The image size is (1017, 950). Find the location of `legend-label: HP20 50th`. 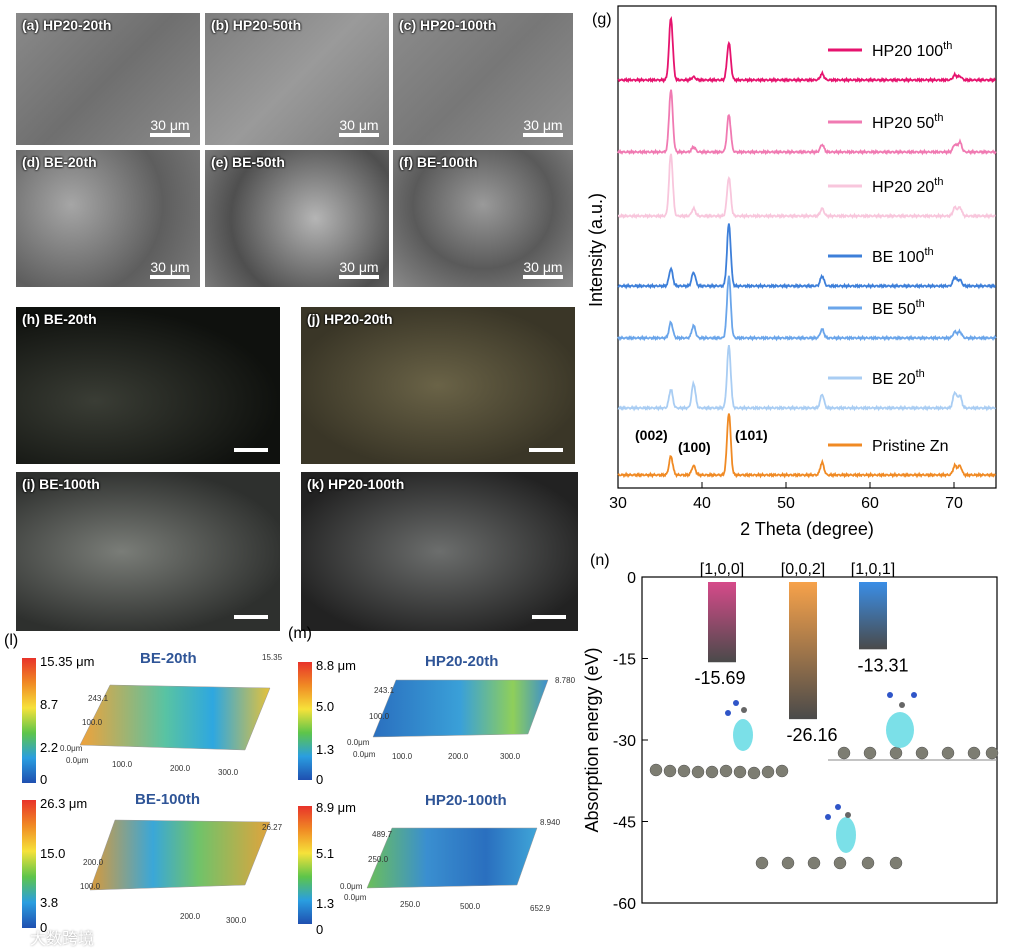

legend-label: HP20 50th is located at coordinates (907, 122).